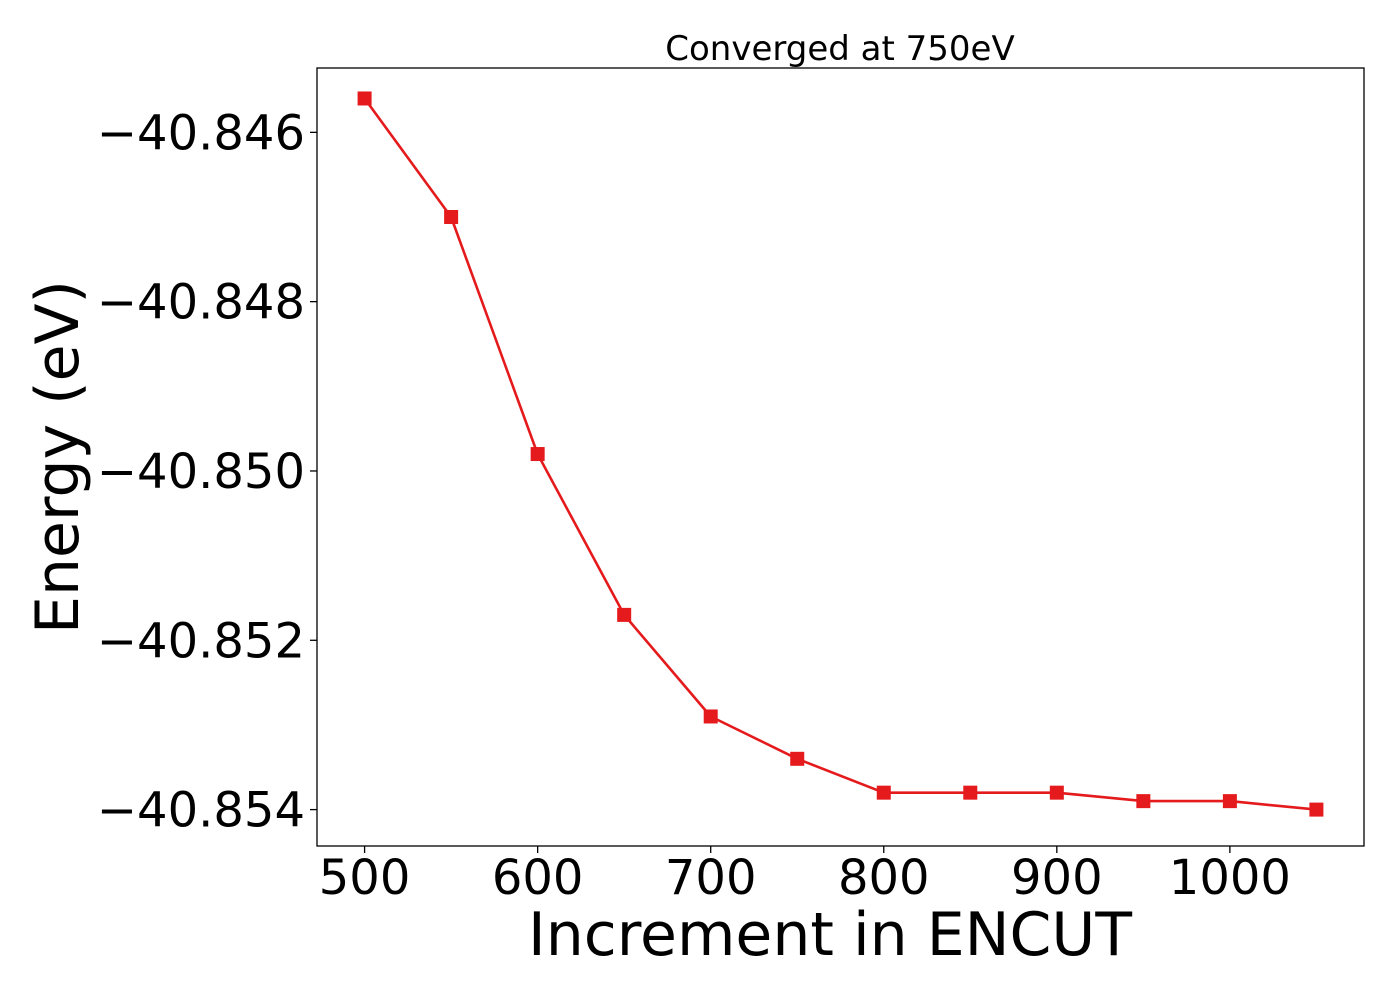 This screenshot has height=1000, width=1400. I want to click on y-tick-label: −40.852, so click(201, 641).